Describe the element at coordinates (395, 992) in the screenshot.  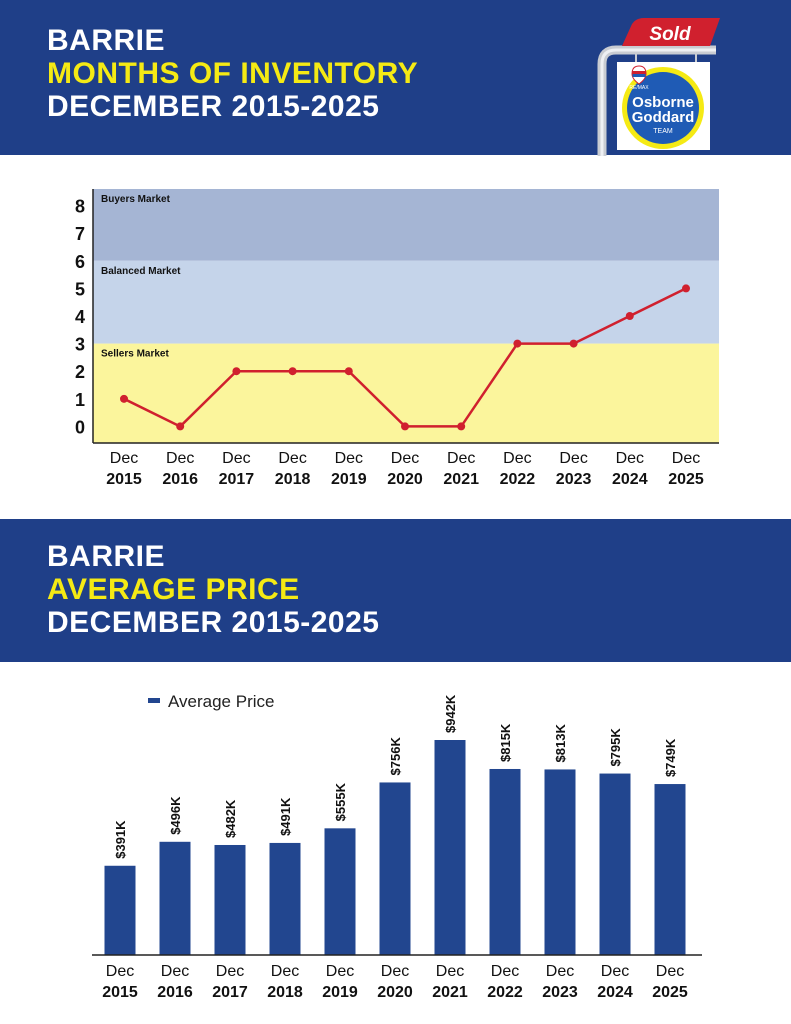
I see `x-tick-label: 2020` at that location.